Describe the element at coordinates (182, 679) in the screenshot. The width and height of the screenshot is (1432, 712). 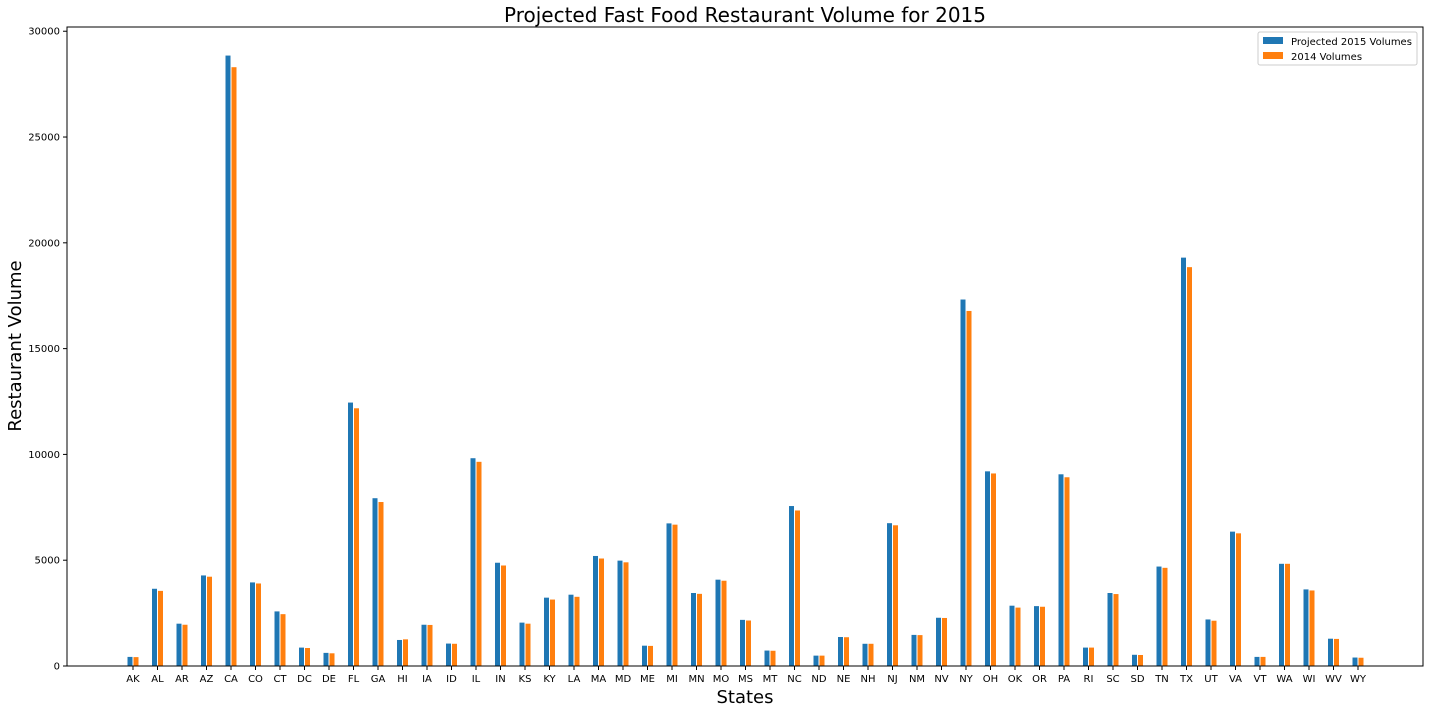
I see `x-tick-label-ar: AR` at that location.